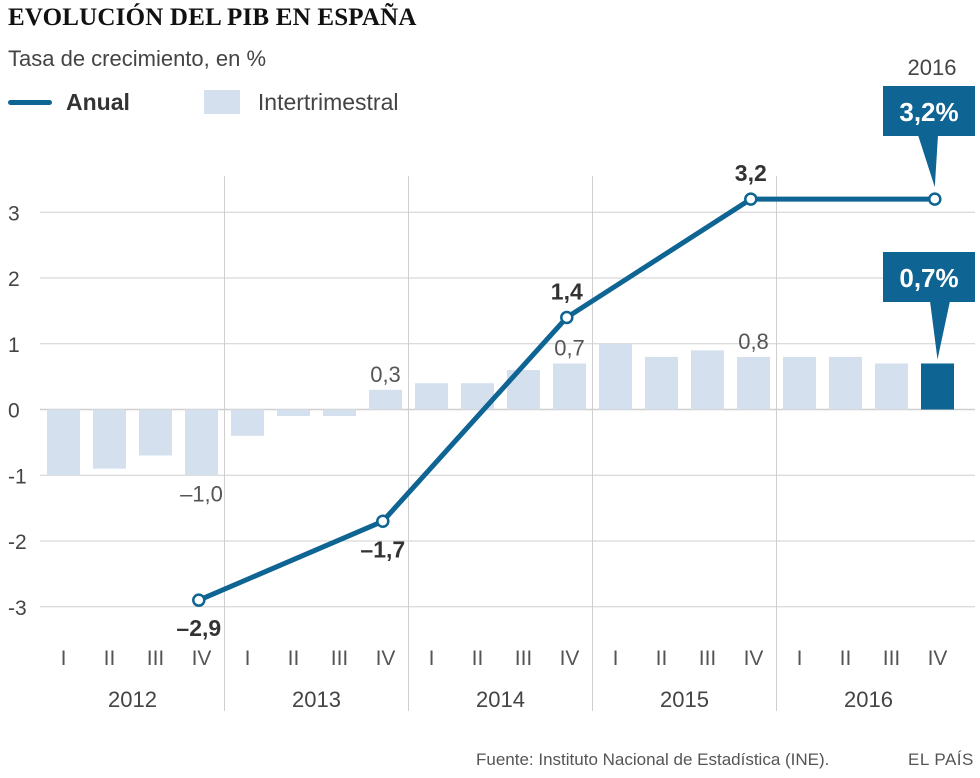 Image resolution: width=980 pixels, height=778 pixels. Describe the element at coordinates (500, 699) in the screenshot. I see `year-label: 2014` at that location.